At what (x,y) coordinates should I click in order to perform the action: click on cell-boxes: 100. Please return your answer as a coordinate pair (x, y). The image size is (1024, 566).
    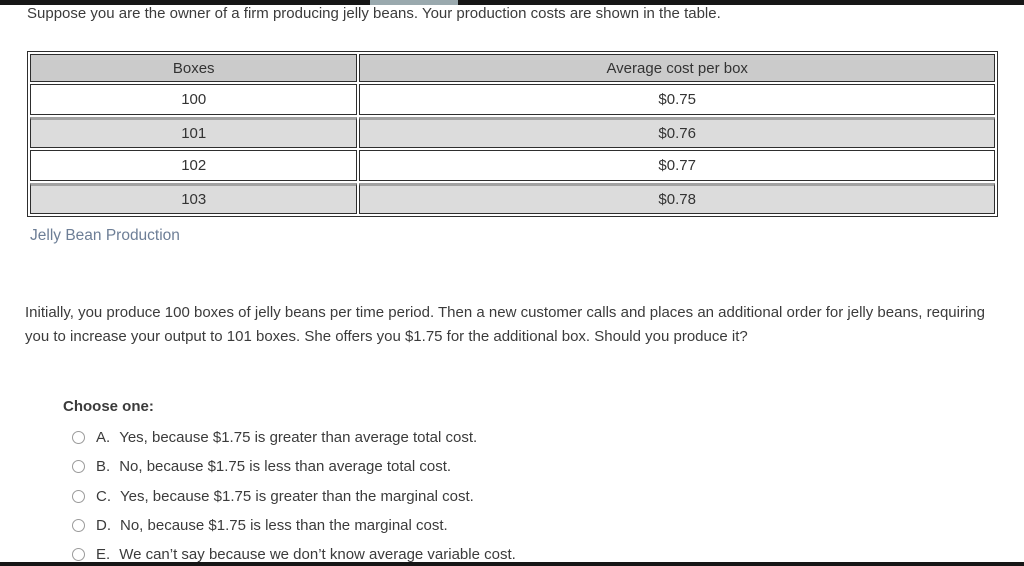
    Looking at the image, I should click on (194, 99).